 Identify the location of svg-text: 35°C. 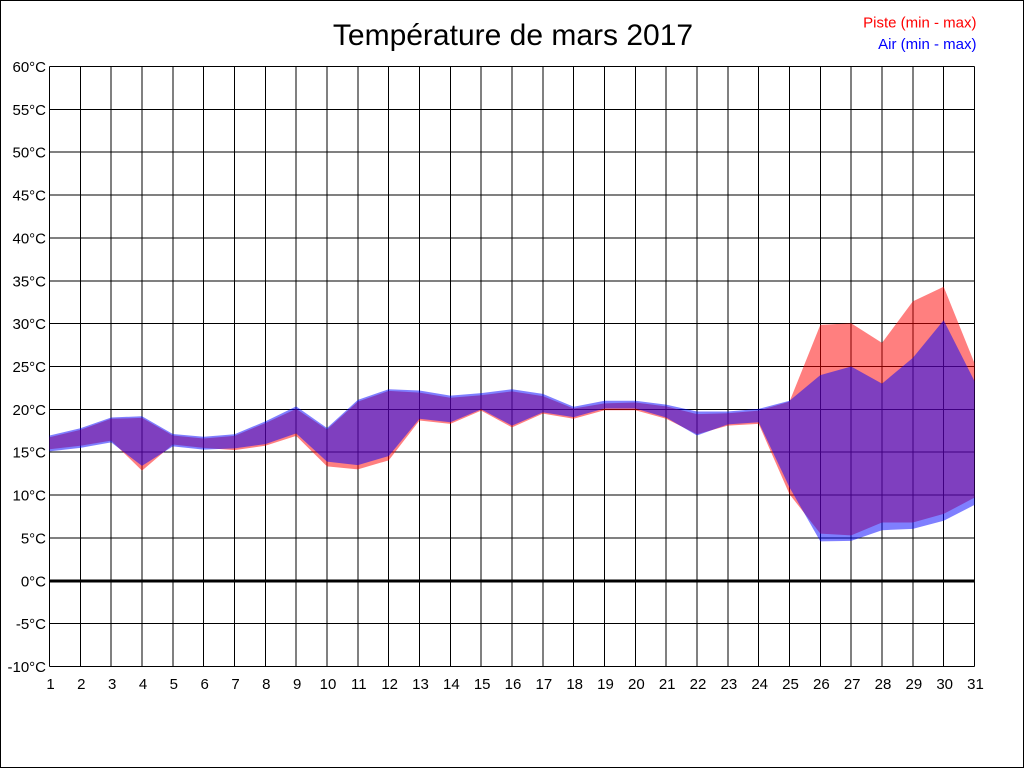
(29, 281).